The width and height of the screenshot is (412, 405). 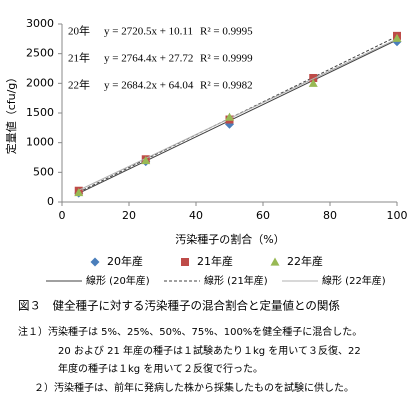 I want to click on x-tick-label: 40, so click(x=196, y=215).